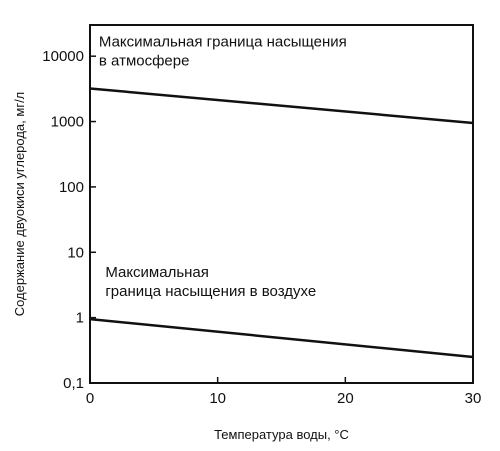 Image resolution: width=500 pixels, height=451 pixels. What do you see at coordinates (210, 291) in the screenshot?
I see `annotation-line: граница насыщения в воздухе` at bounding box center [210, 291].